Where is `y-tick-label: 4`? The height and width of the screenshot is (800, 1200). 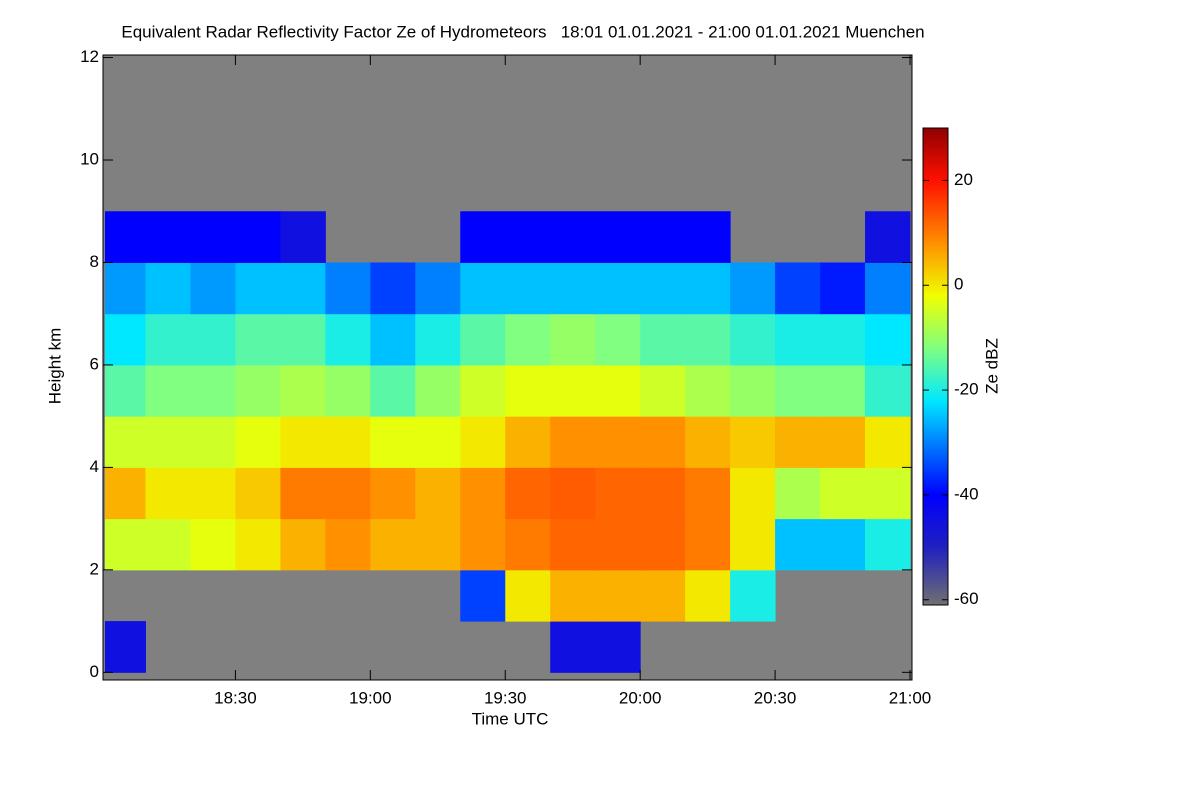
y-tick-label: 4 is located at coordinates (94, 466).